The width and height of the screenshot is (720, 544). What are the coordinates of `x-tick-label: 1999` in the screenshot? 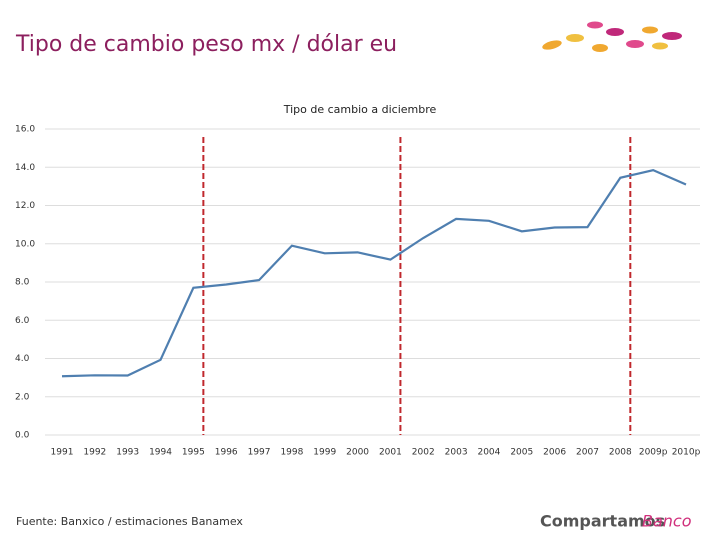 It's located at (324, 453).